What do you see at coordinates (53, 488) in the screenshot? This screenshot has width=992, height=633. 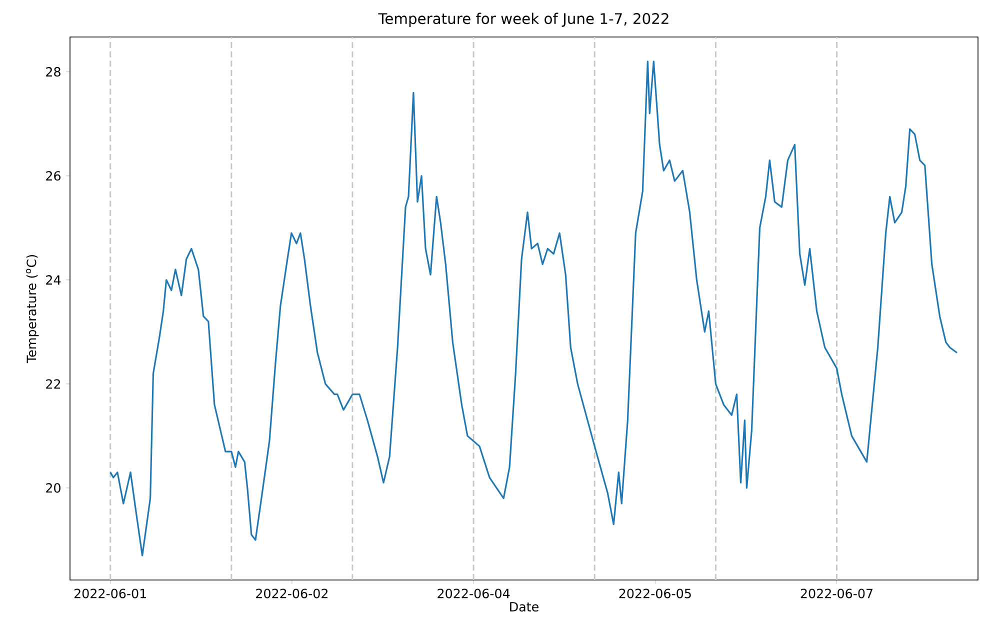 I see `y-tick-label: 20` at bounding box center [53, 488].